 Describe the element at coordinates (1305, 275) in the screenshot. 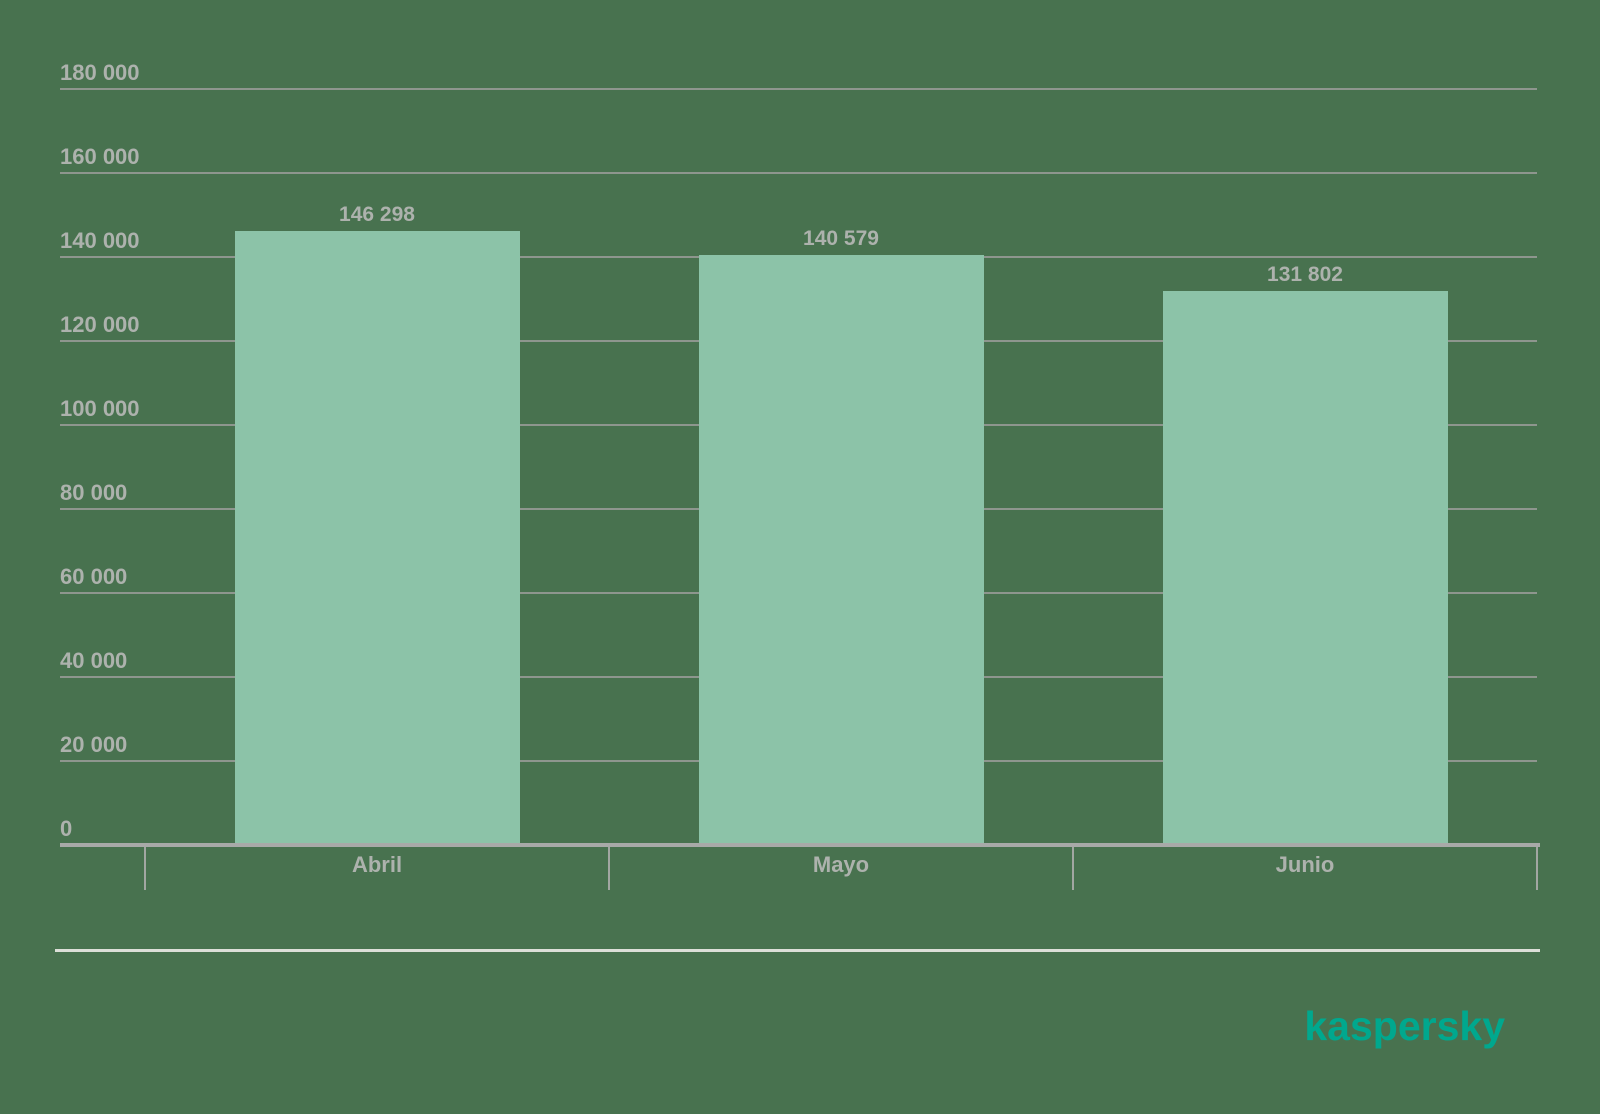

I see `bar-value-label: 131 802` at that location.